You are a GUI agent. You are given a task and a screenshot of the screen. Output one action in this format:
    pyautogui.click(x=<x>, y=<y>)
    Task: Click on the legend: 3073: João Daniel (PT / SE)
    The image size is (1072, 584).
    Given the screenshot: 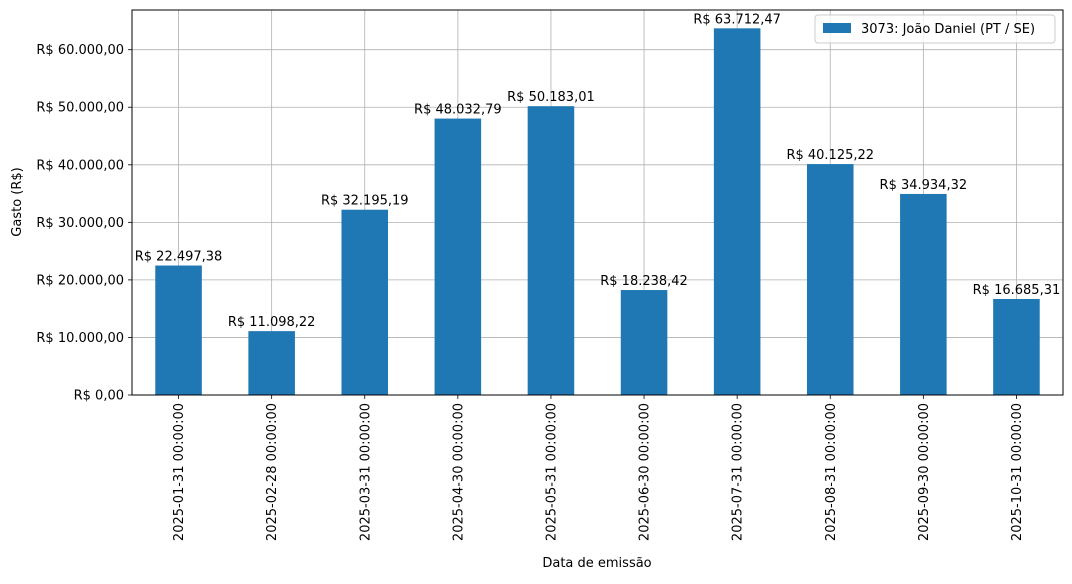 What is the action you would take?
    pyautogui.click(x=935, y=29)
    